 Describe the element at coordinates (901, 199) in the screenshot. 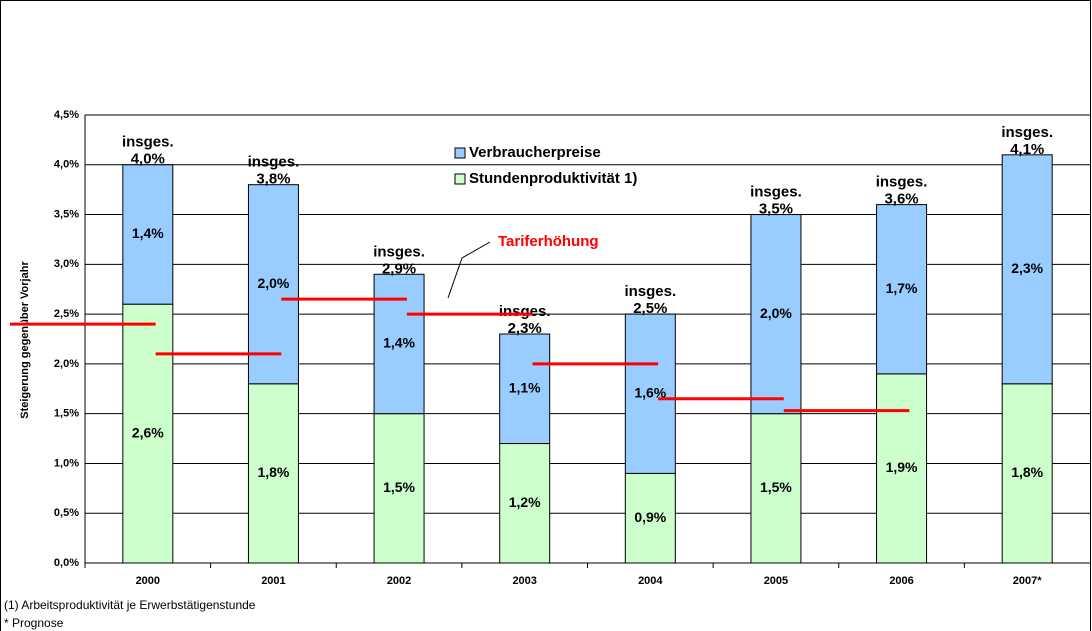

I see `total-label: 3,6%` at that location.